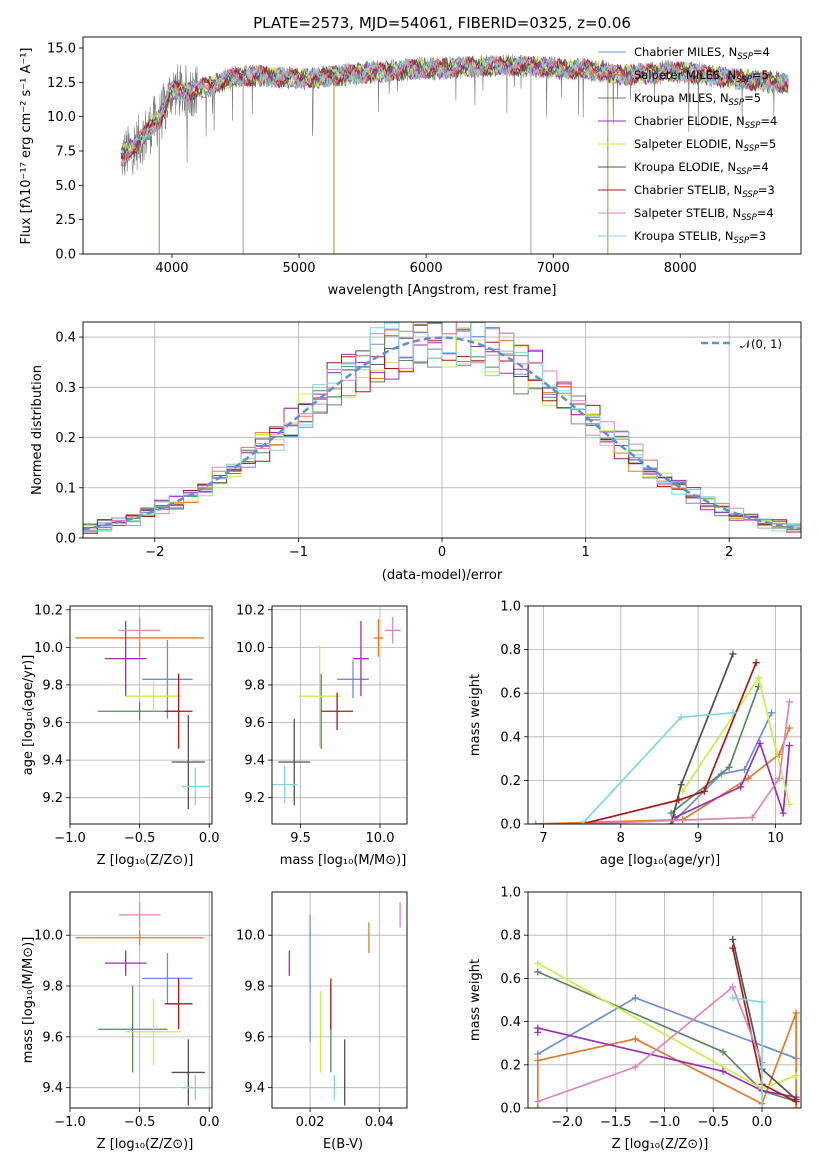 The height and width of the screenshot is (1170, 819). What do you see at coordinates (750, 195) in the screenshot?
I see `spectrum-legend-sub-6: SSP` at bounding box center [750, 195].